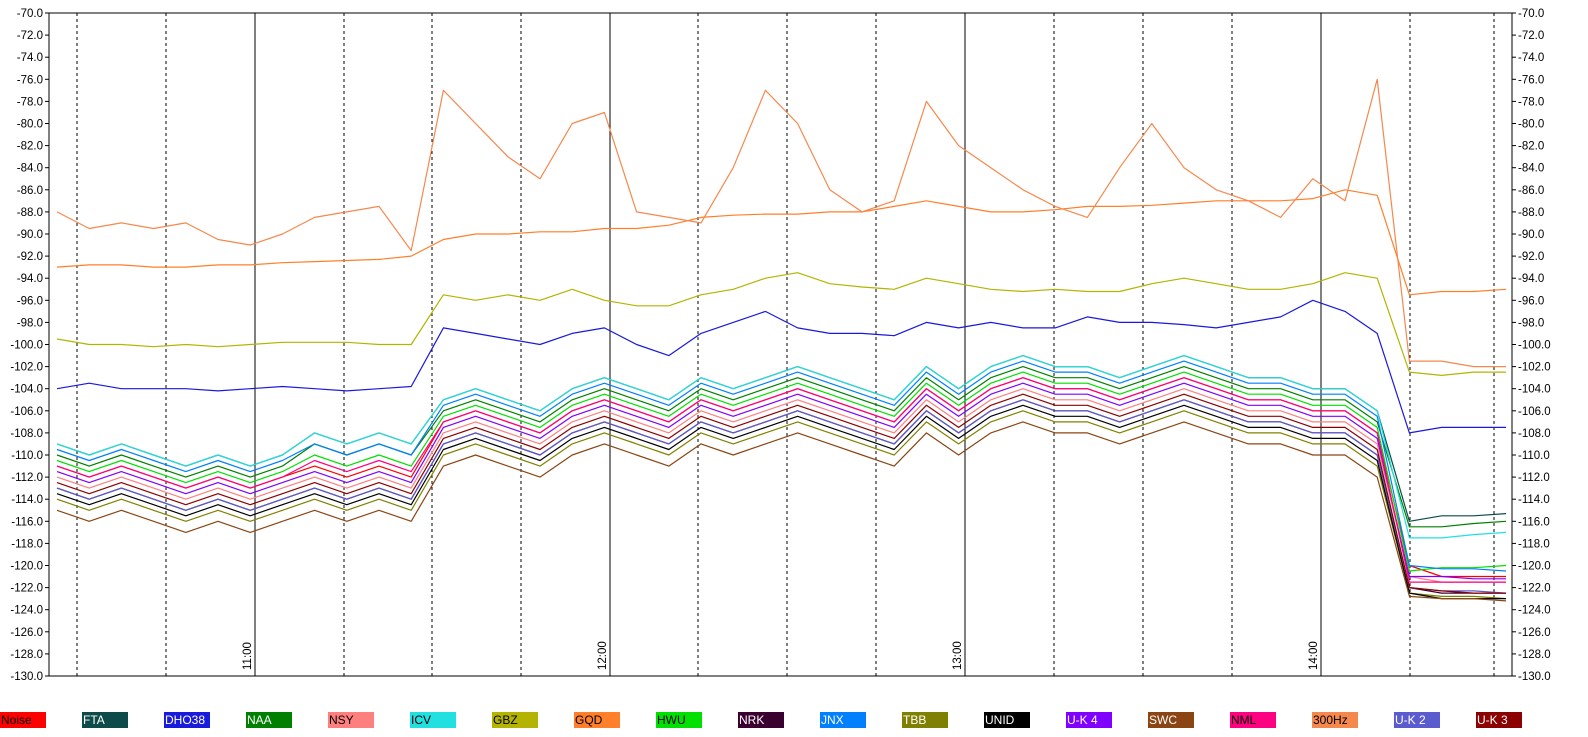 This screenshot has width=1588, height=737. I want to click on y-tick-label-left: -88.0, so click(30, 213).